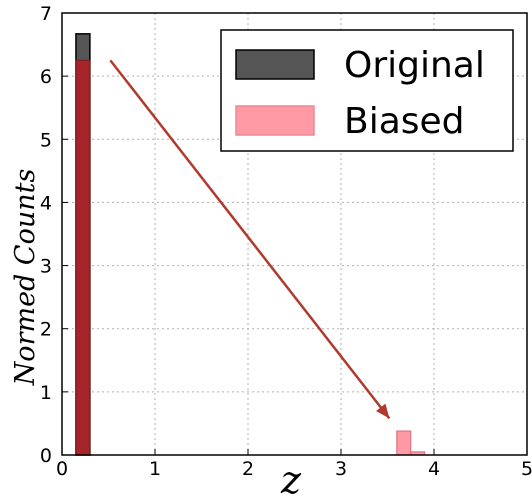 The height and width of the screenshot is (501, 532). Describe the element at coordinates (46, 456) in the screenshot. I see `y-tick-label: 0` at that location.